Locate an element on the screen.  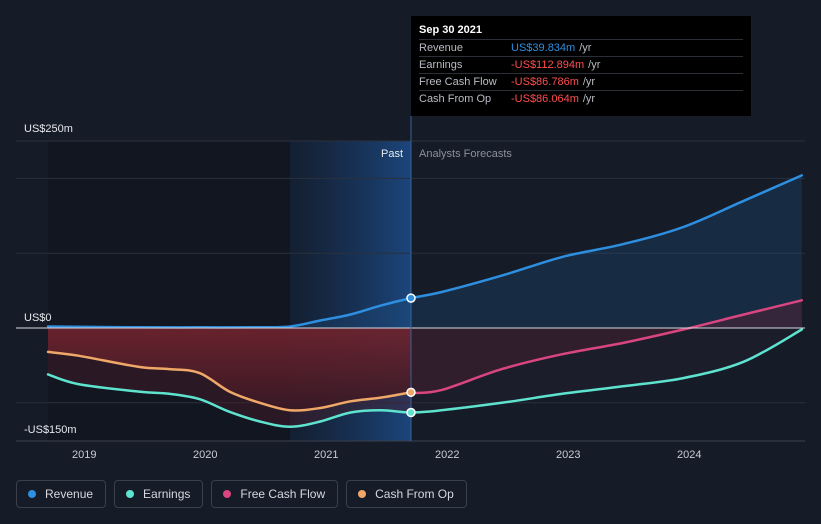
earnings-area is located at coordinates (229, 377).